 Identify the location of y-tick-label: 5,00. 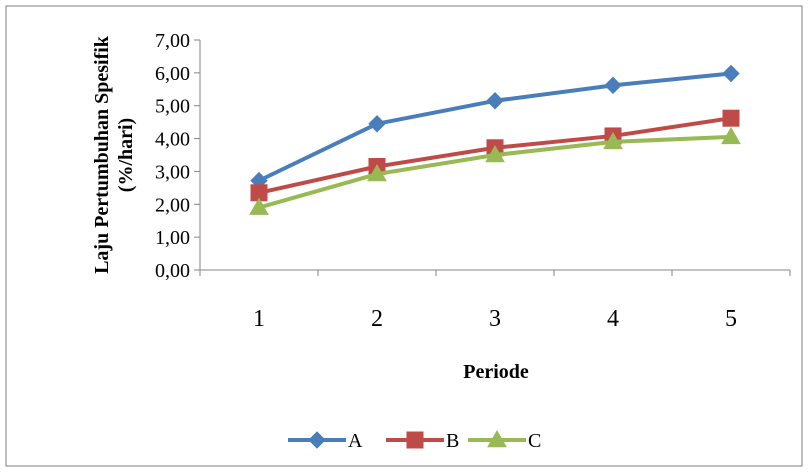
(172, 107).